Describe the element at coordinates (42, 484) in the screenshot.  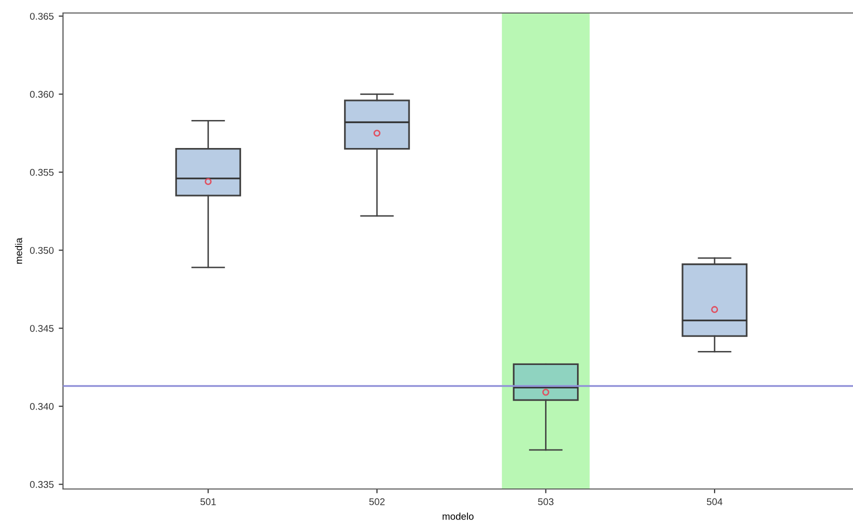
I see `y-tick-label: 0.335` at that location.